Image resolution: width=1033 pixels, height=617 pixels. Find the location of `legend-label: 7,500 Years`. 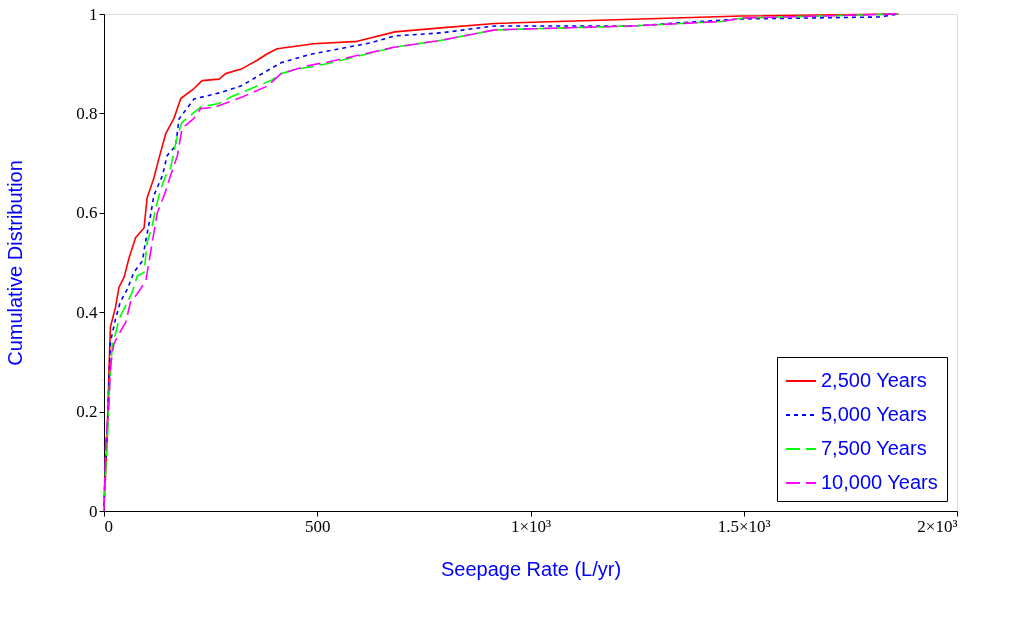

legend-label: 7,500 Years is located at coordinates (874, 448).